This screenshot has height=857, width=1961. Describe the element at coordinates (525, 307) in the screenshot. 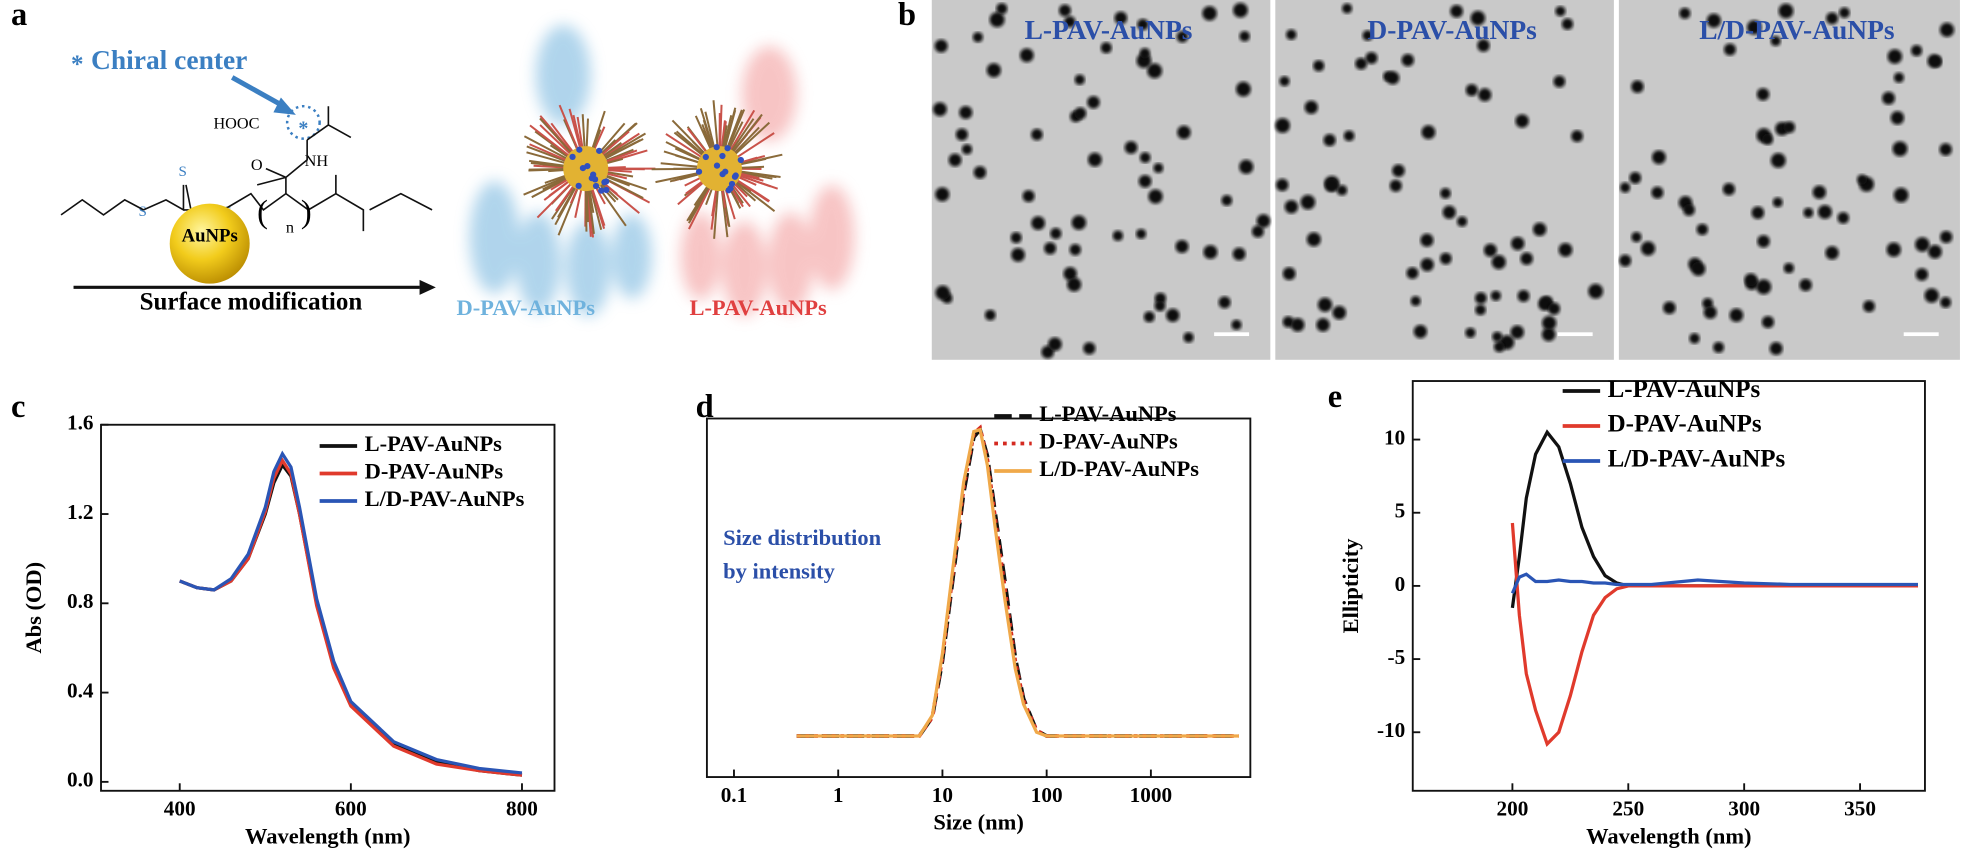

I see `particle-label: D-PAV-AuNPs` at that location.